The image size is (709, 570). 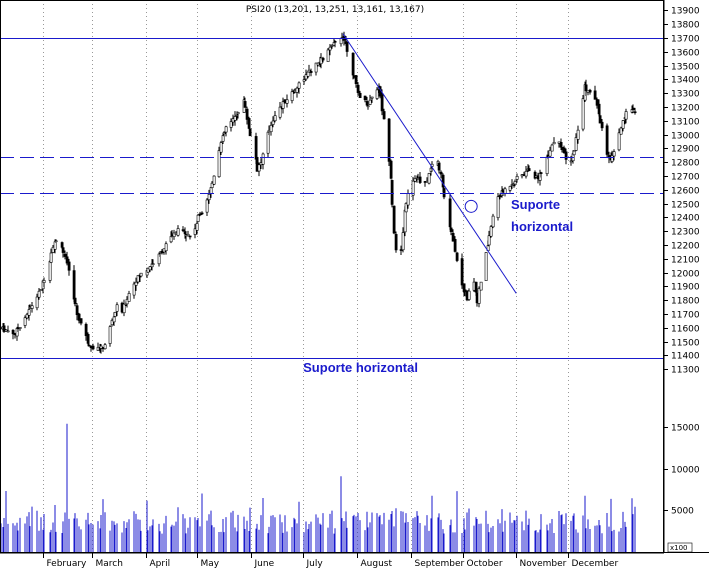 I want to click on month-label: August, so click(x=377, y=564).